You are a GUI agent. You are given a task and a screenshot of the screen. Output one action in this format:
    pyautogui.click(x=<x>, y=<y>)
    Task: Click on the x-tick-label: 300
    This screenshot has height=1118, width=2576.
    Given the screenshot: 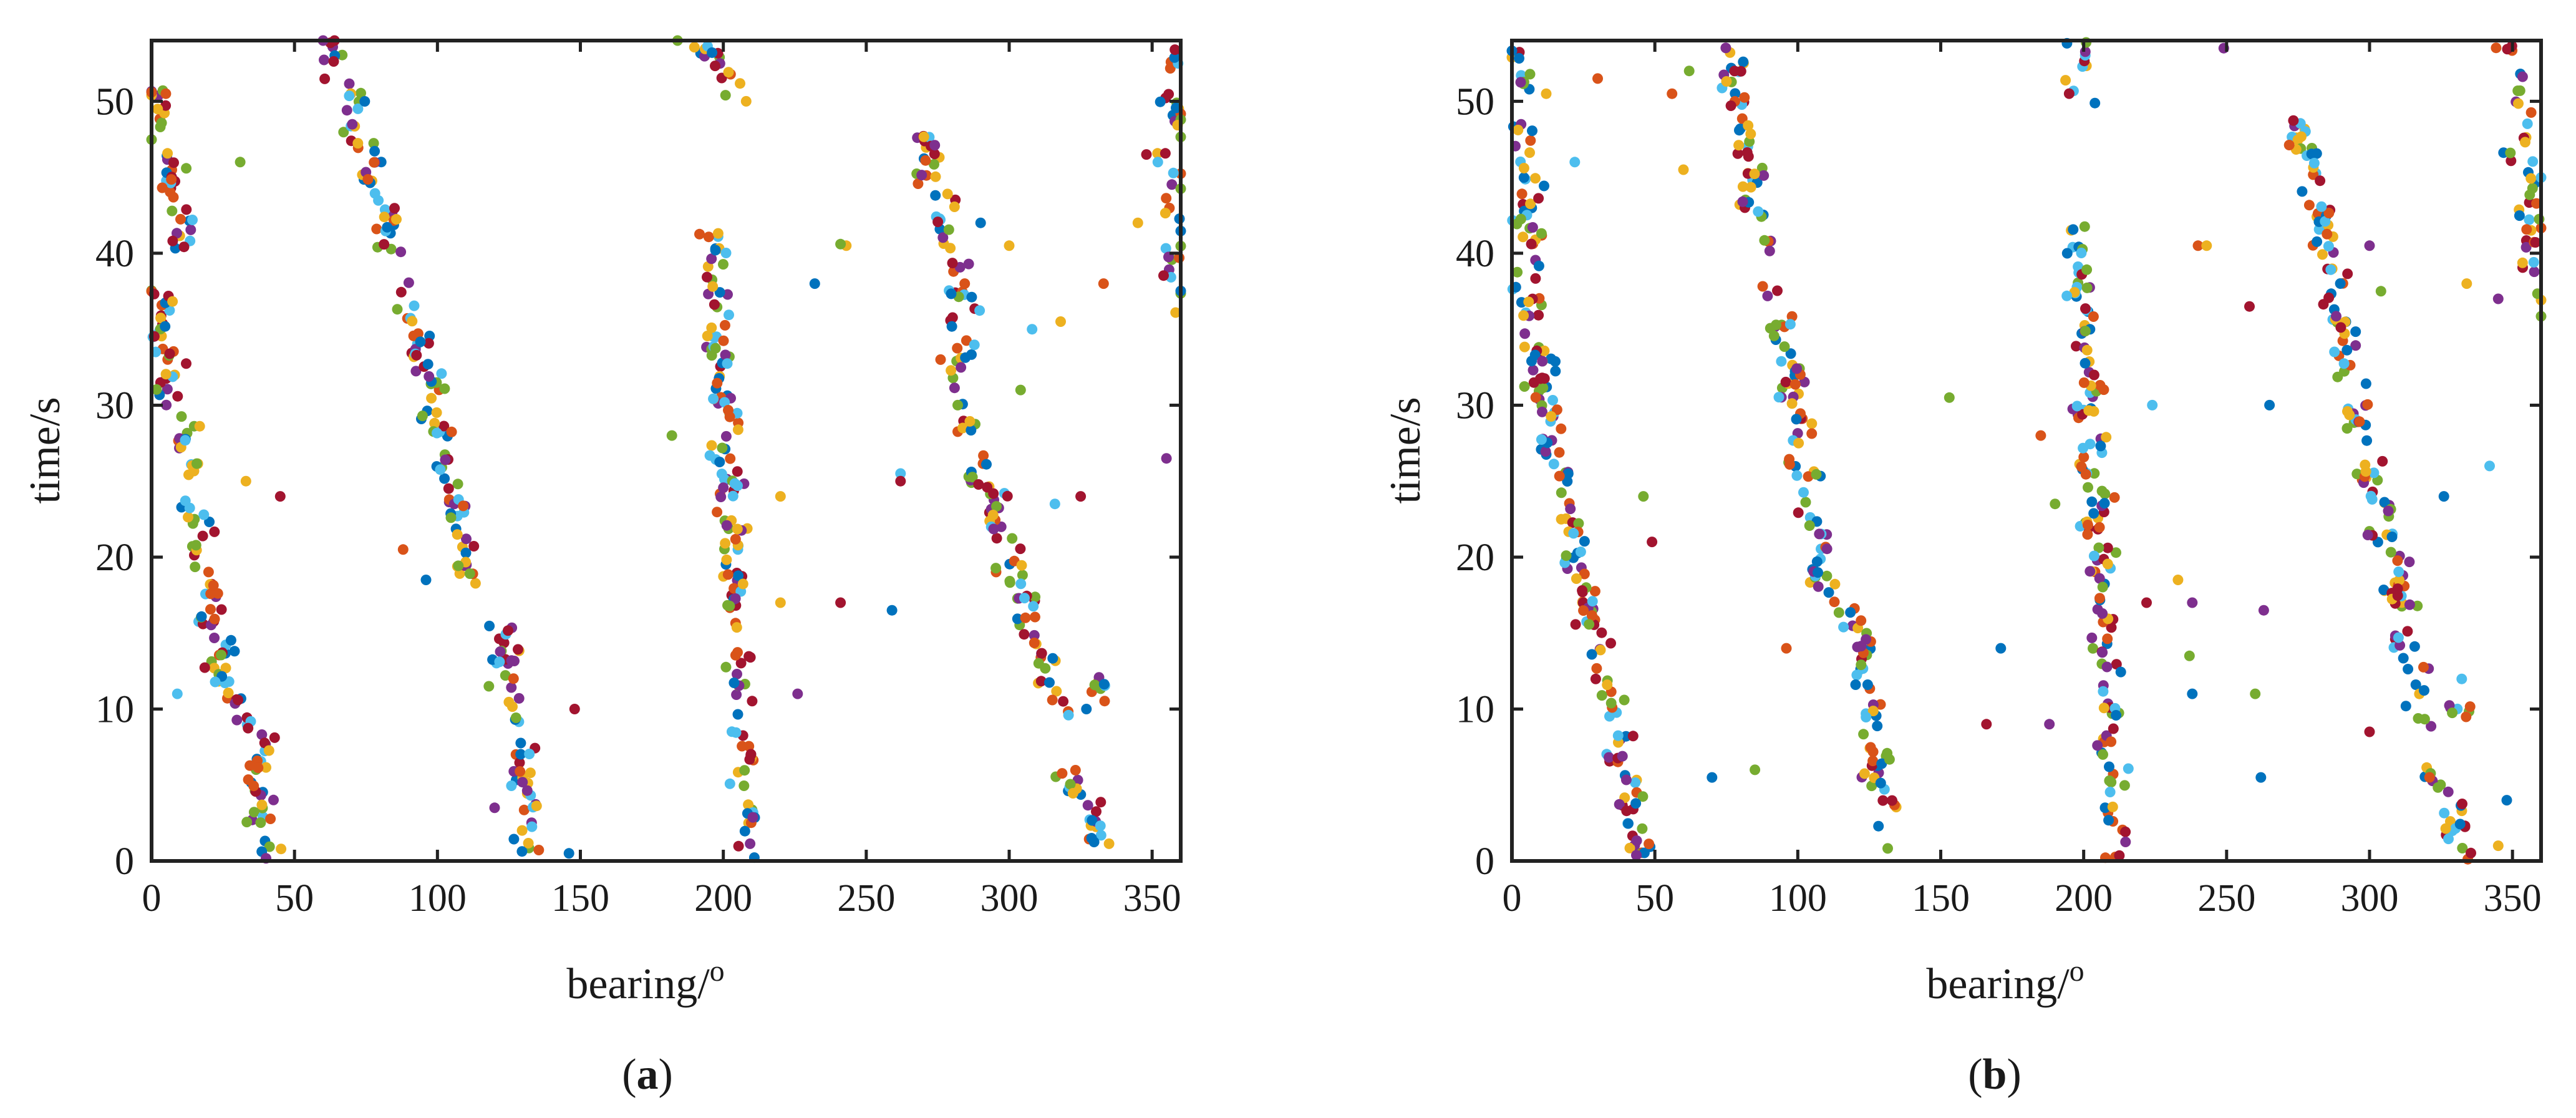 What is the action you would take?
    pyautogui.click(x=2370, y=899)
    